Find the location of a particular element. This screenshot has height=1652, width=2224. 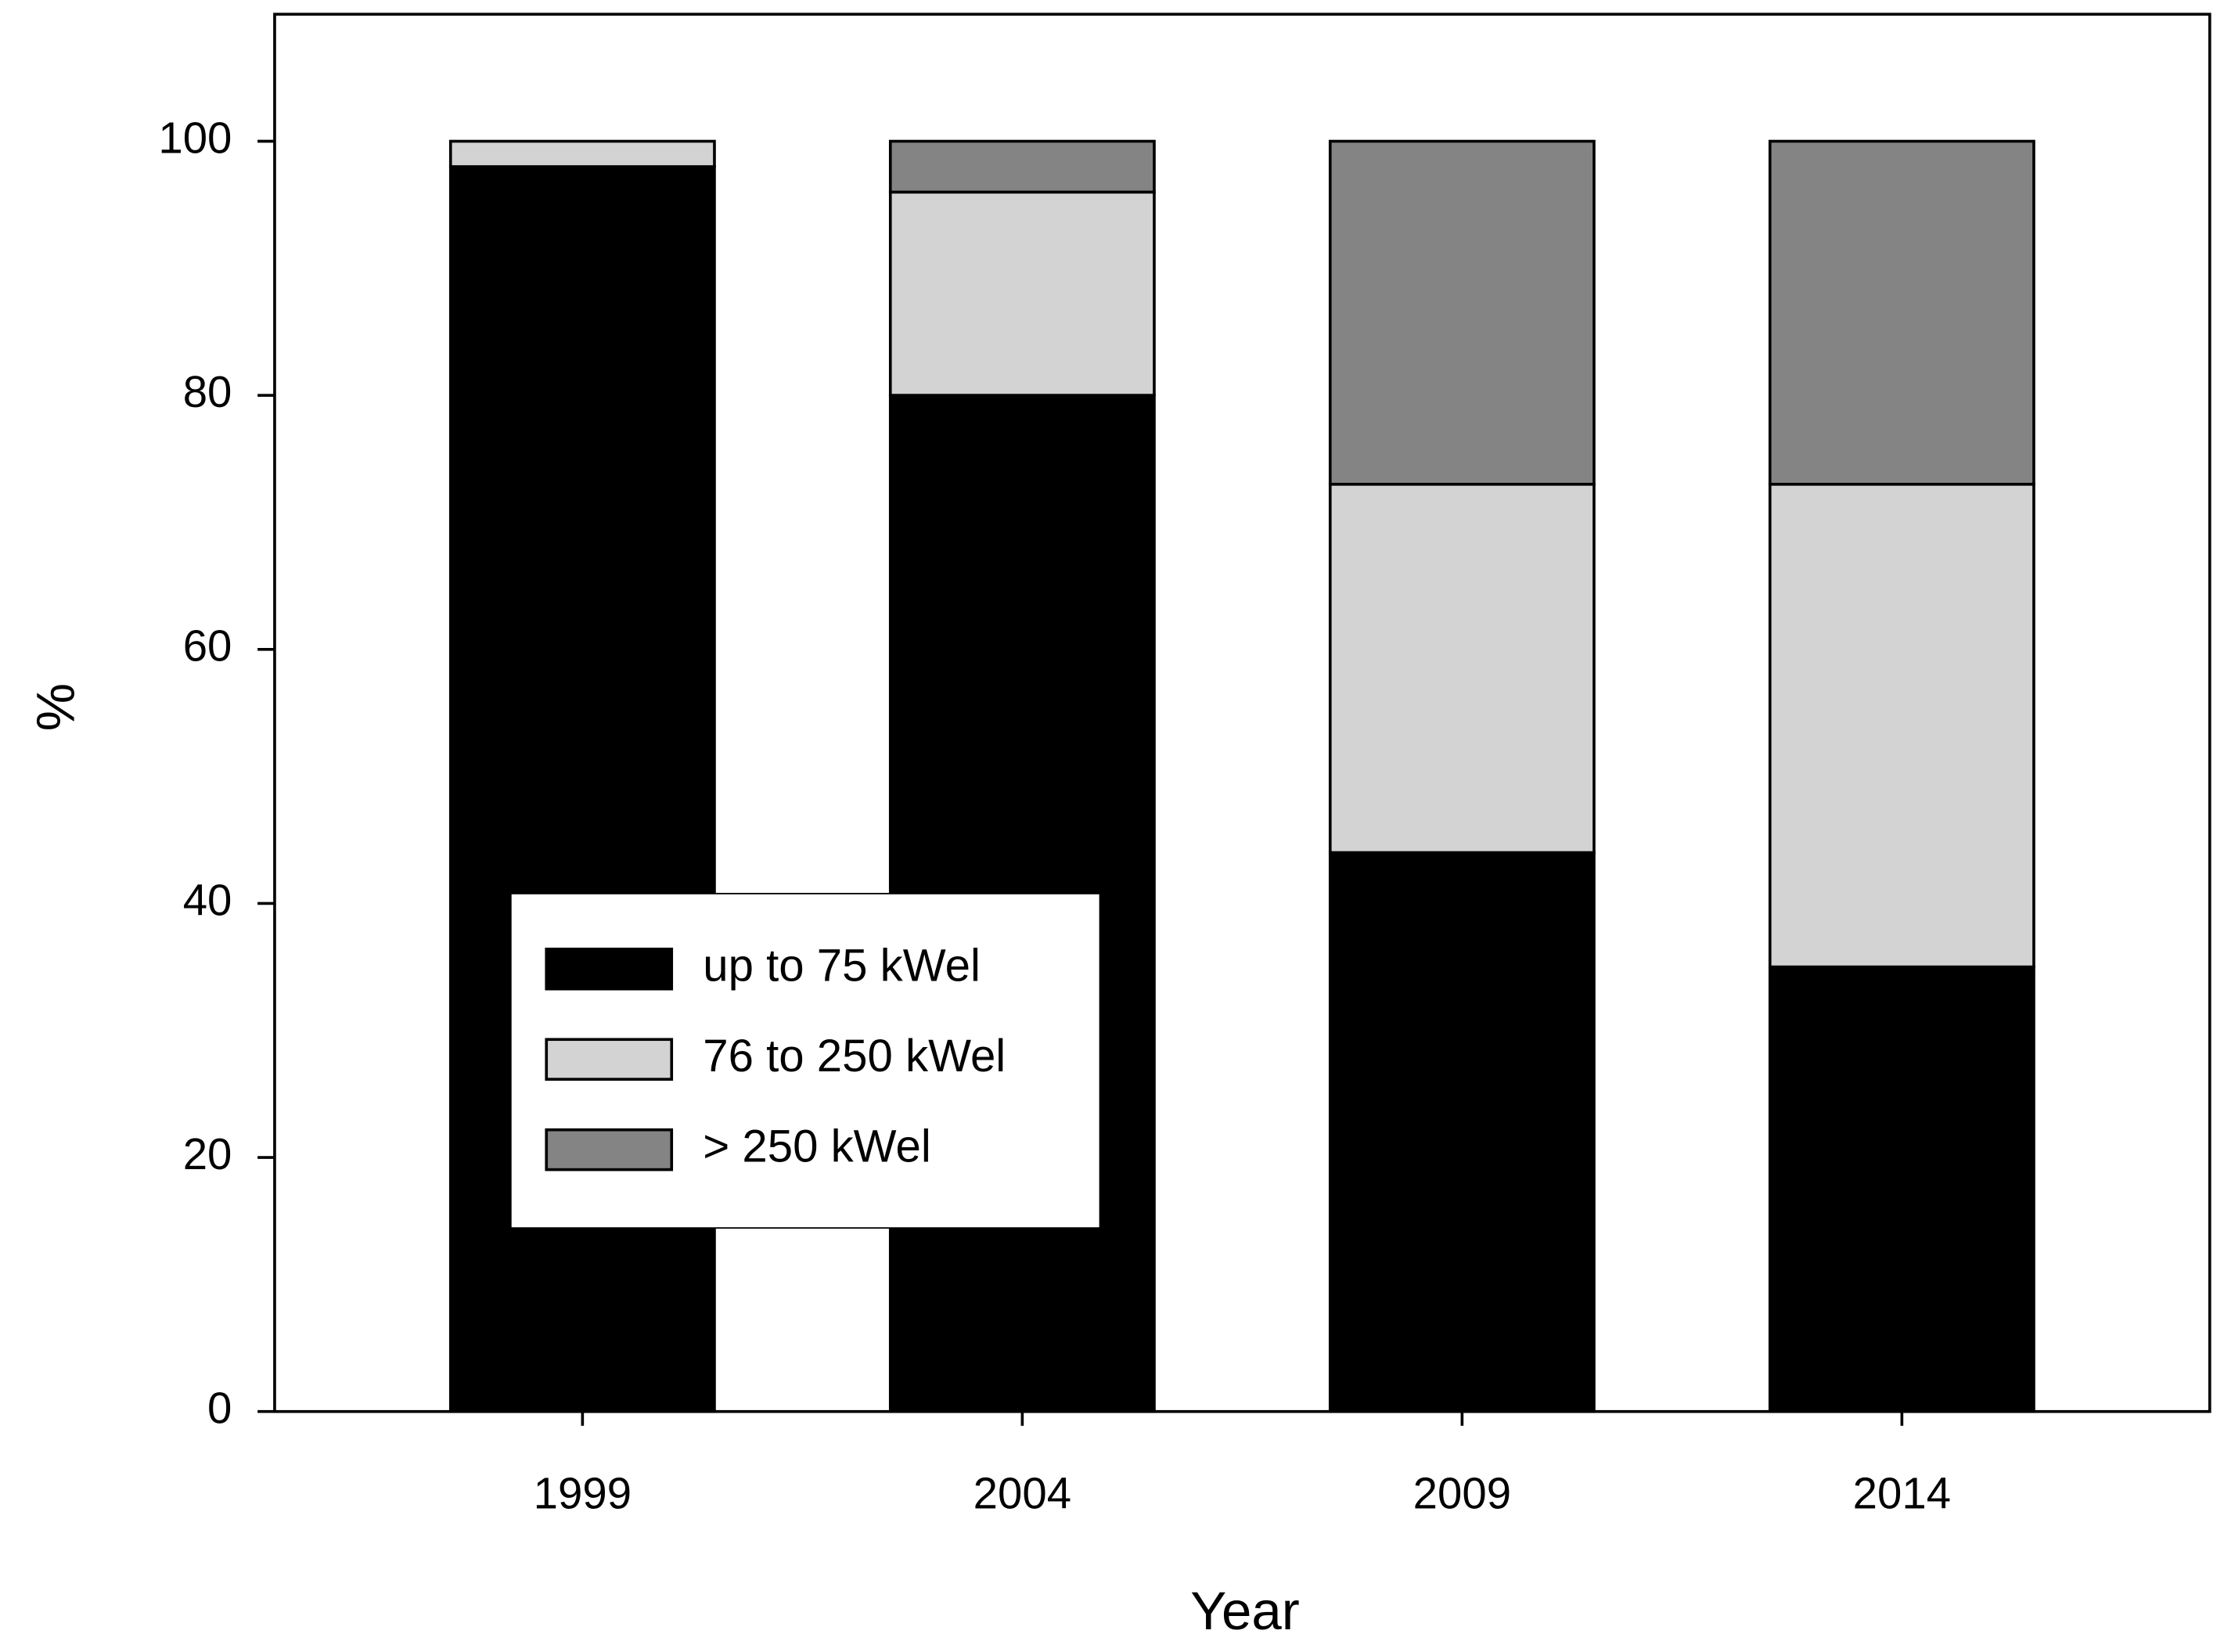

x-axis-title: Year is located at coordinates (1245, 1610).